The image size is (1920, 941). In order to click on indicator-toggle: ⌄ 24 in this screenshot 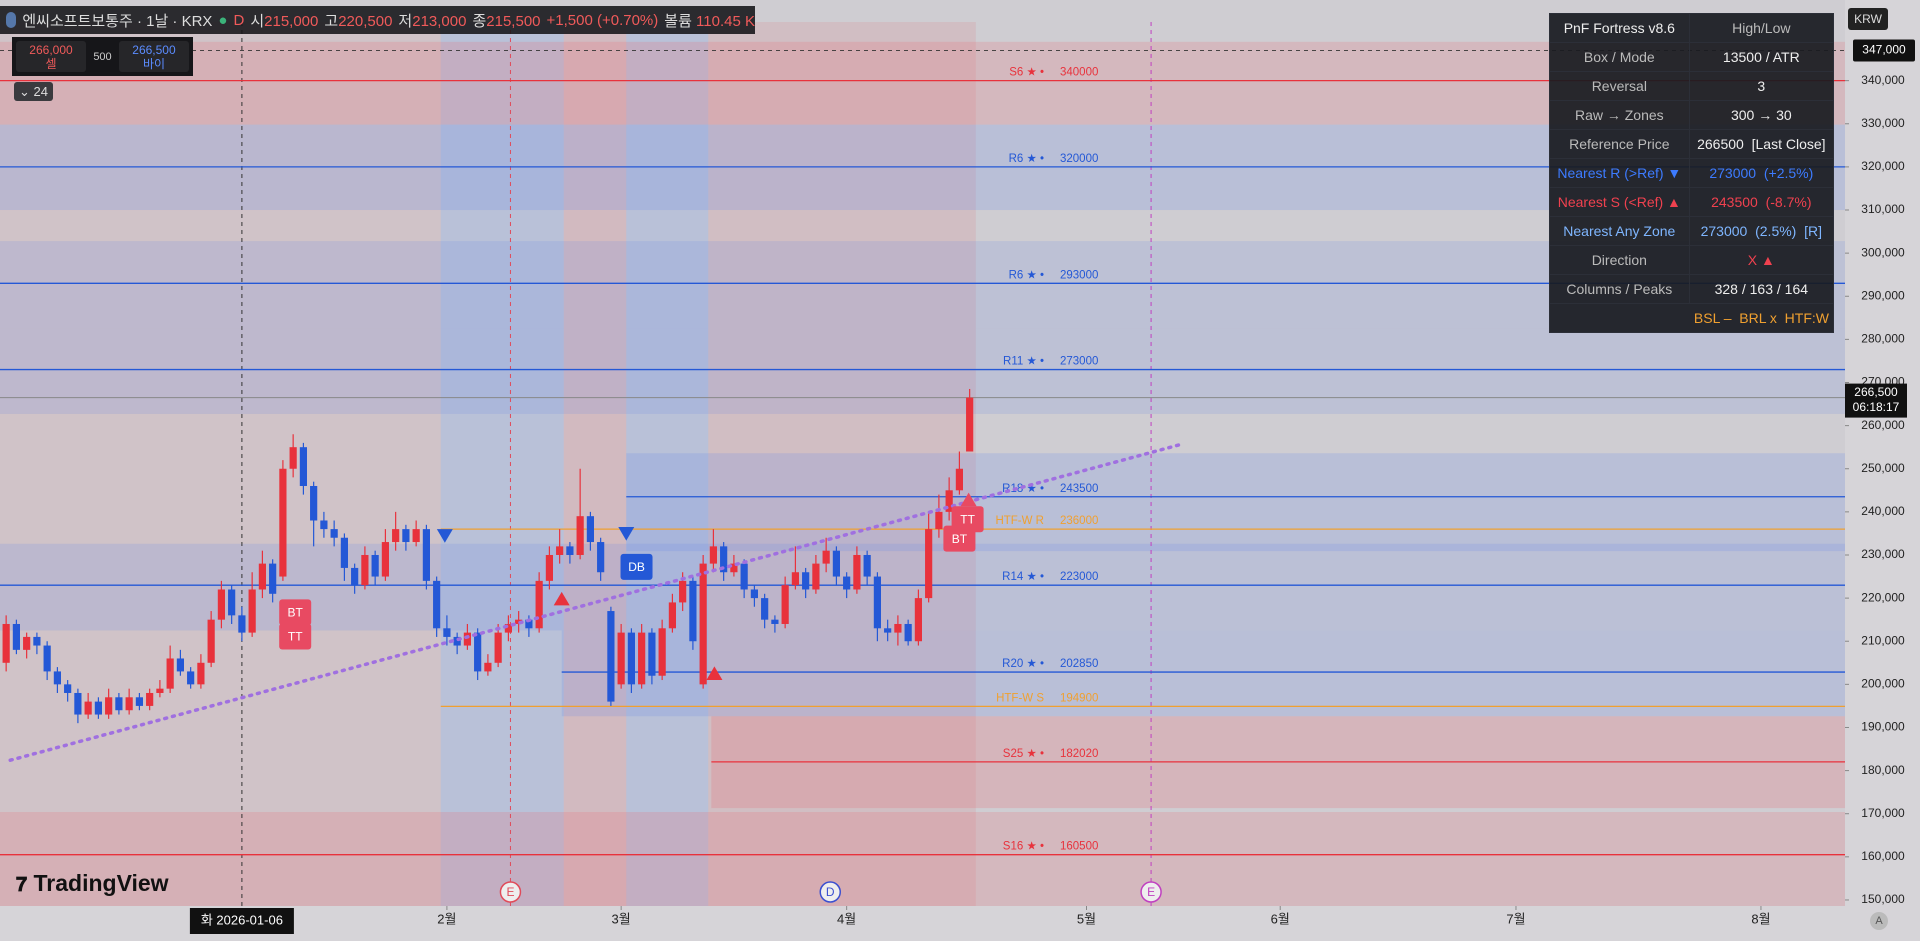, I will do `click(33, 91)`.